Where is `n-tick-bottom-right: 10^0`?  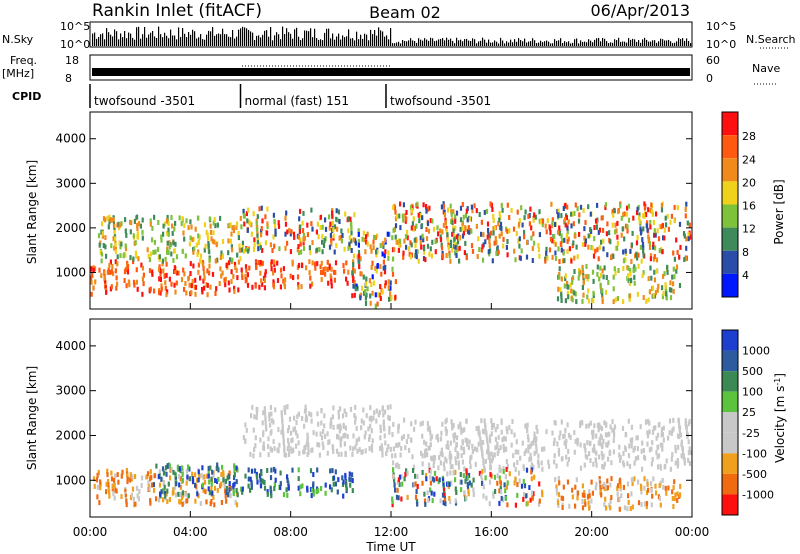 n-tick-bottom-right: 10^0 is located at coordinates (721, 44).